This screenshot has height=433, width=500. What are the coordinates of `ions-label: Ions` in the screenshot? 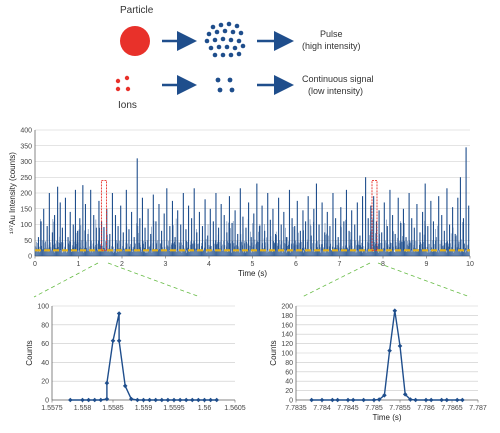 It's located at (127, 105).